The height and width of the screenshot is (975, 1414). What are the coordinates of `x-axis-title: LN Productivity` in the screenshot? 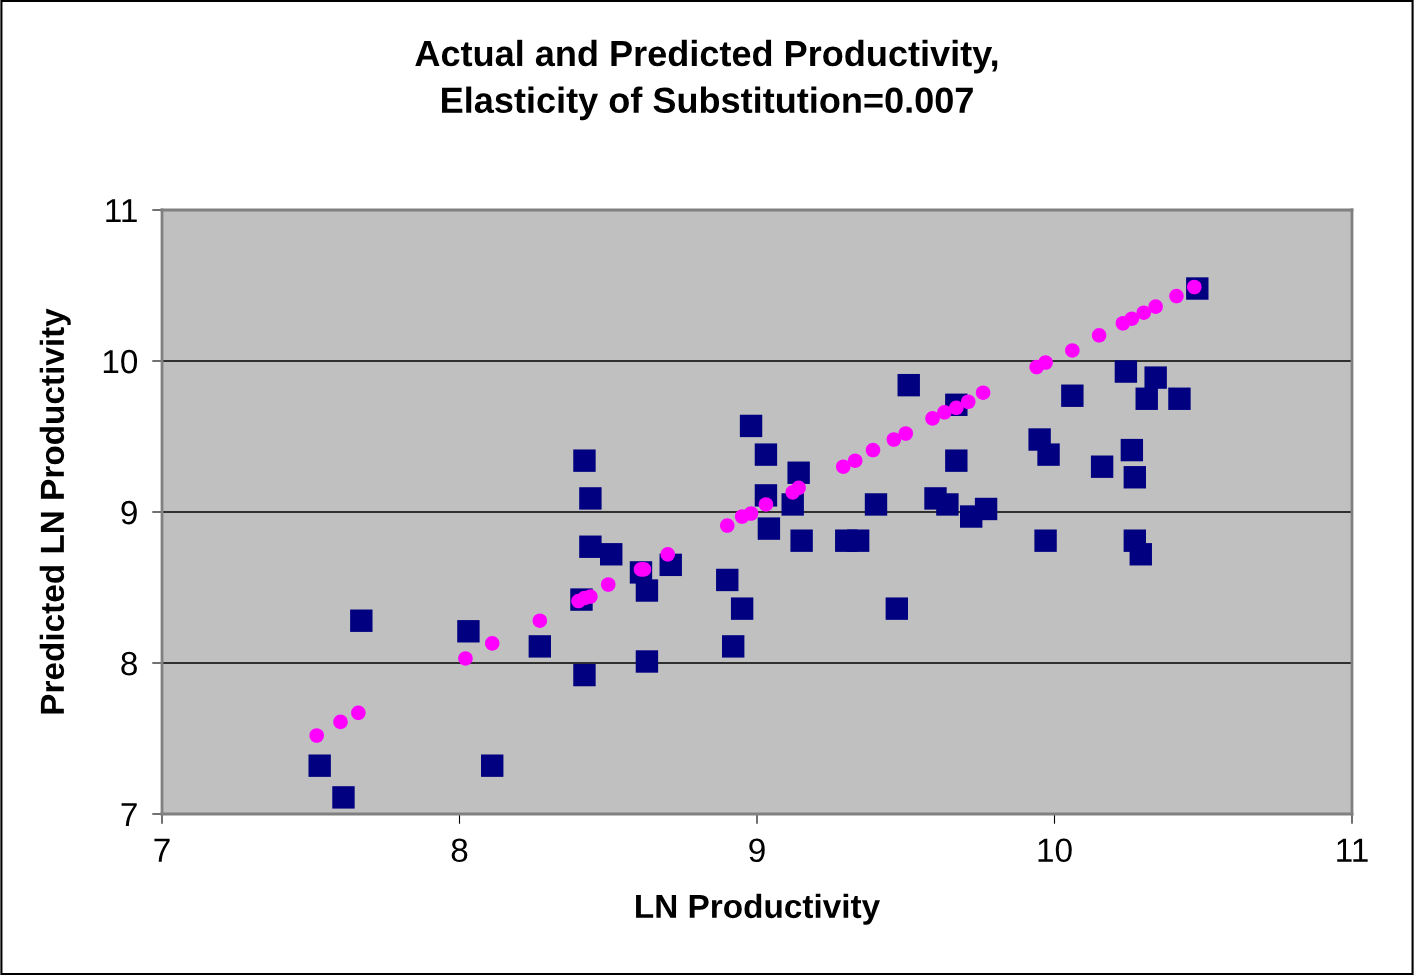 It's located at (758, 909).